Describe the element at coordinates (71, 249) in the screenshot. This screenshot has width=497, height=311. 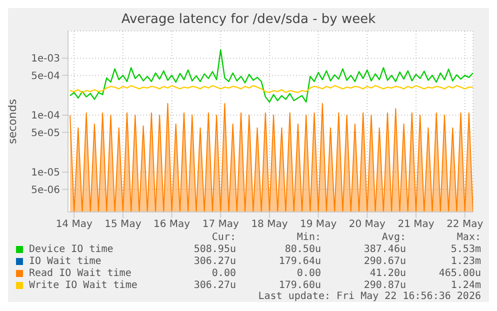
I see `legend-label: Device IO time` at that location.